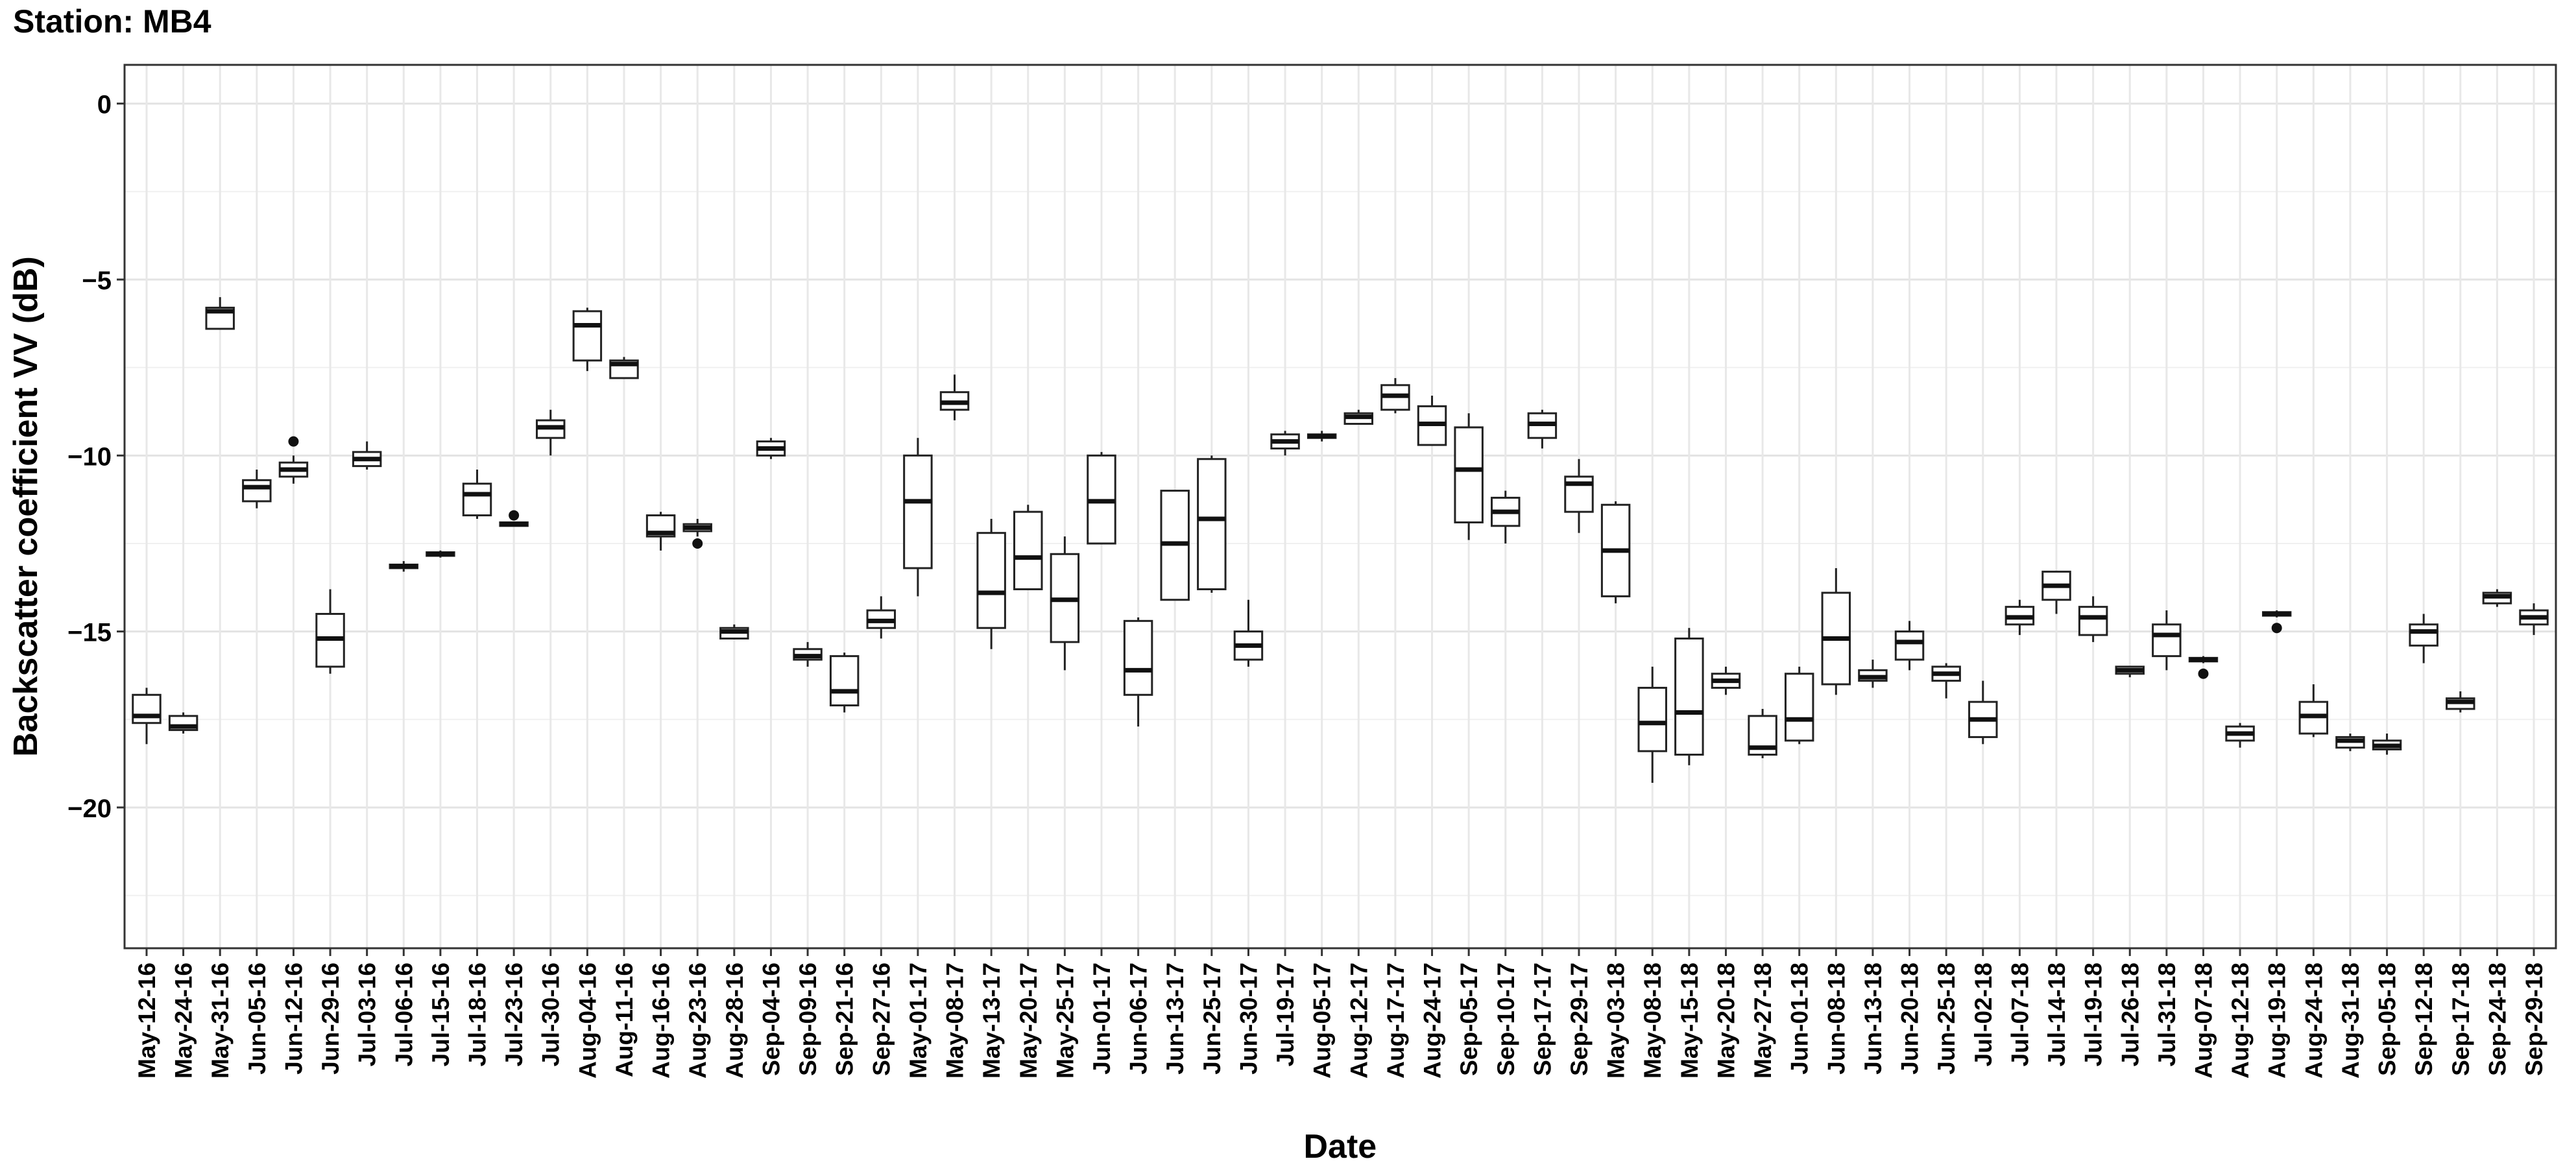  I want to click on x-tick-label: Jun-20-18, so click(1910, 1019).